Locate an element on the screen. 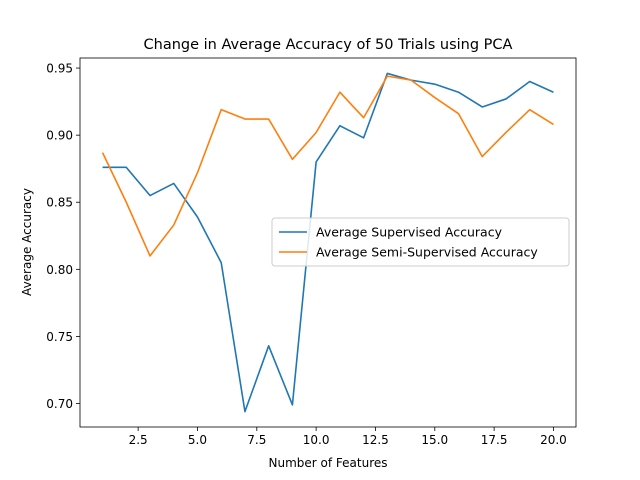 The height and width of the screenshot is (480, 640). x-tick-label: 20.0 is located at coordinates (553, 440).